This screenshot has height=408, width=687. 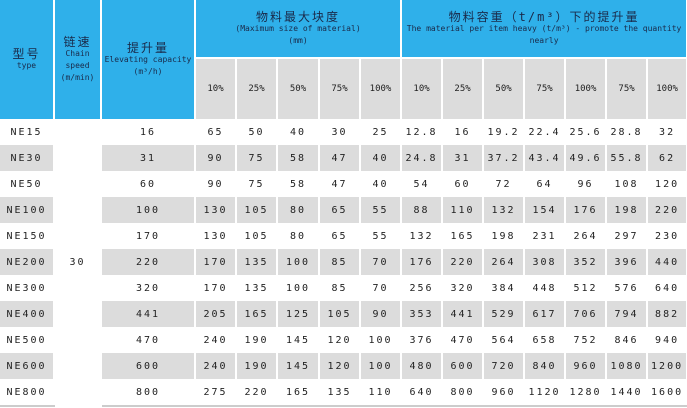 I want to click on weight-cell: 62, so click(x=667, y=158).